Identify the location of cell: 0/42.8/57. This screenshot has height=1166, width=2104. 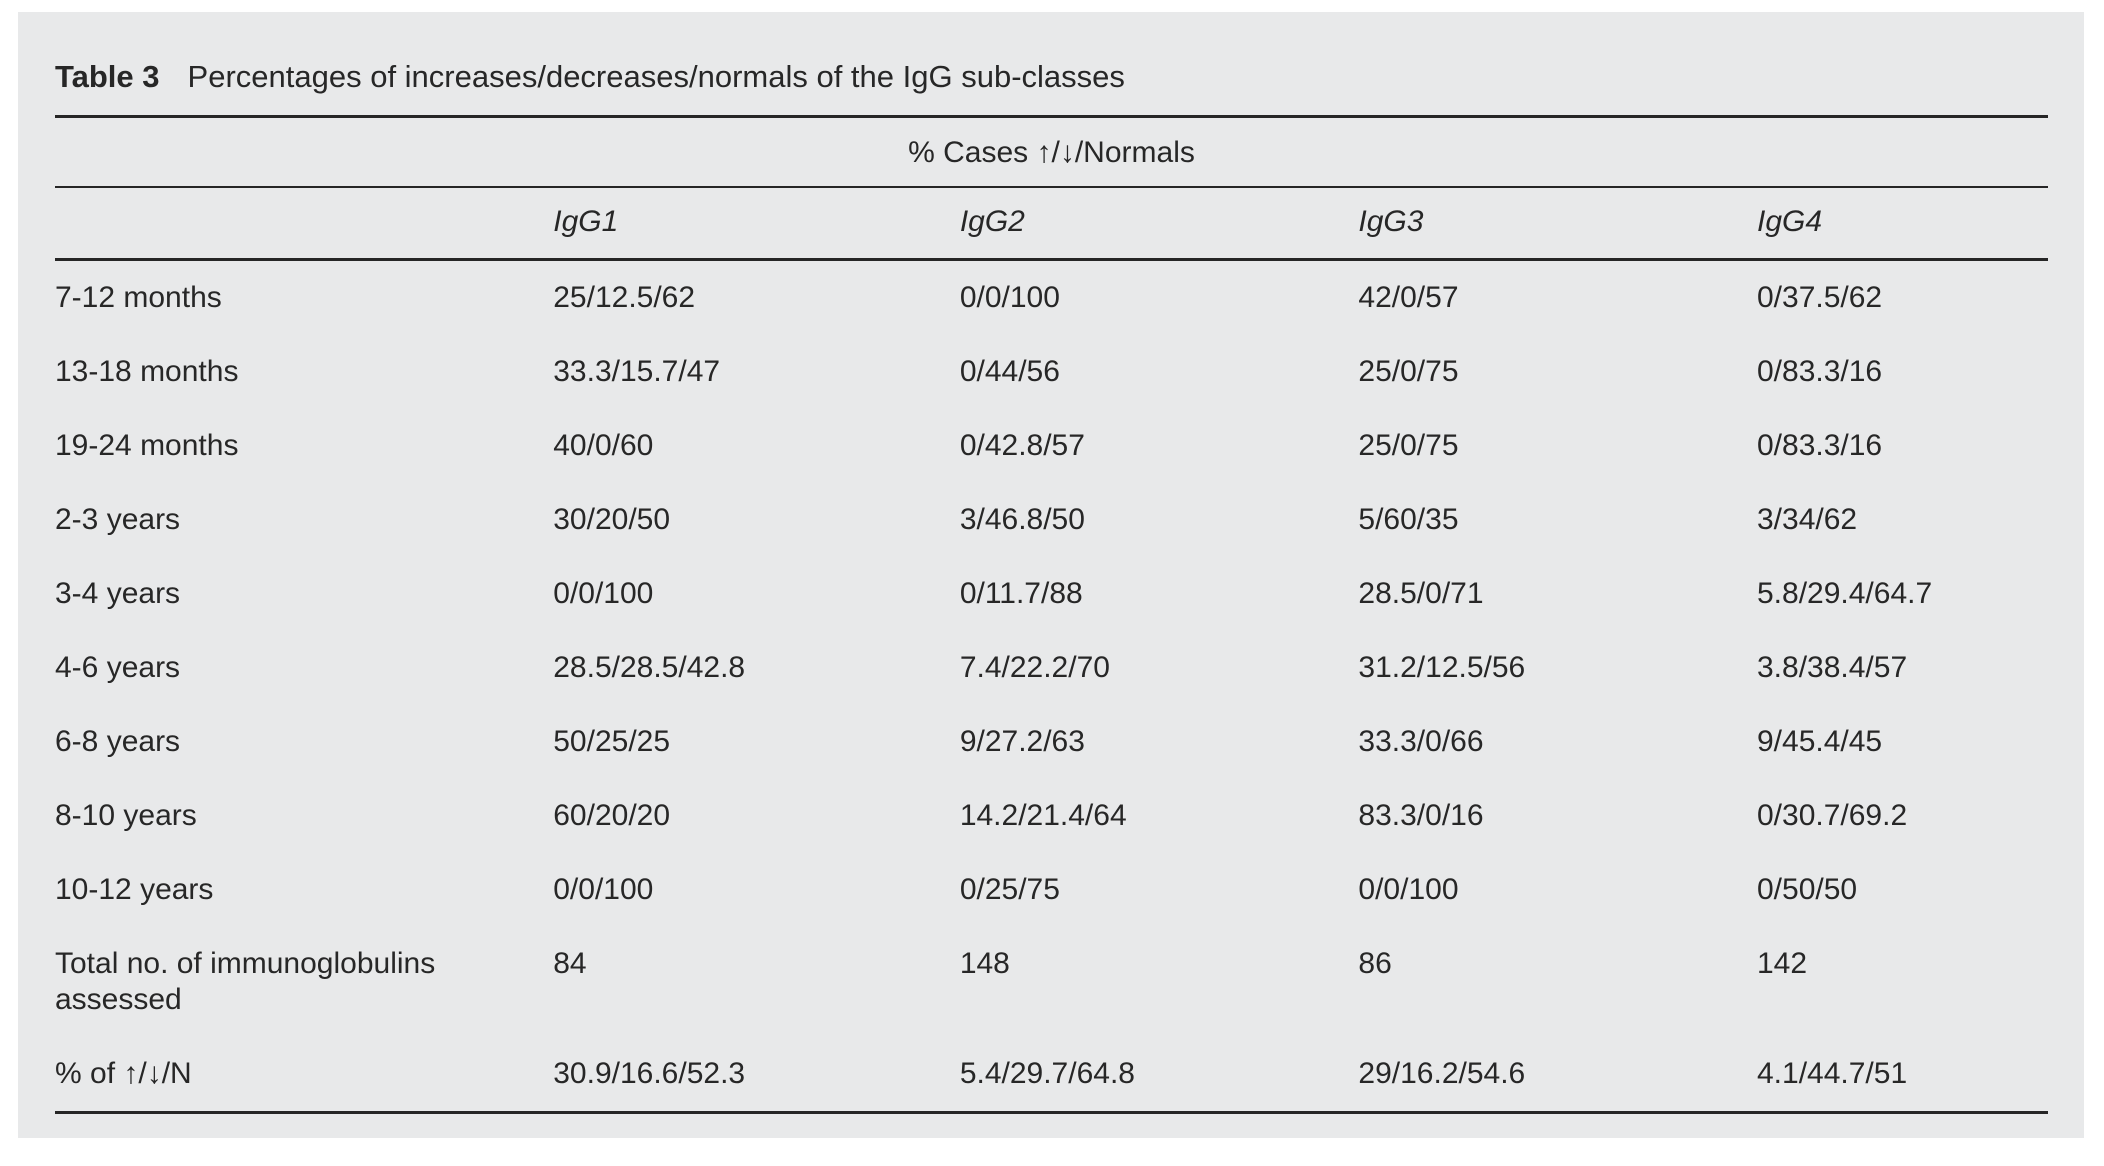
(1022, 446).